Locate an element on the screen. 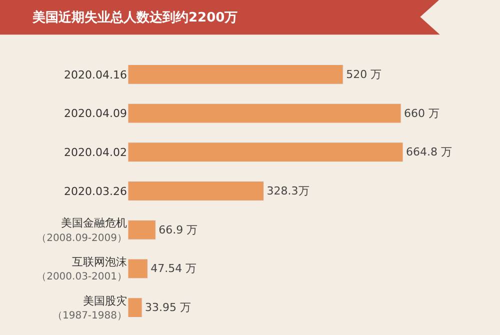  y-tick-label: 2020.03.26 is located at coordinates (95, 191).